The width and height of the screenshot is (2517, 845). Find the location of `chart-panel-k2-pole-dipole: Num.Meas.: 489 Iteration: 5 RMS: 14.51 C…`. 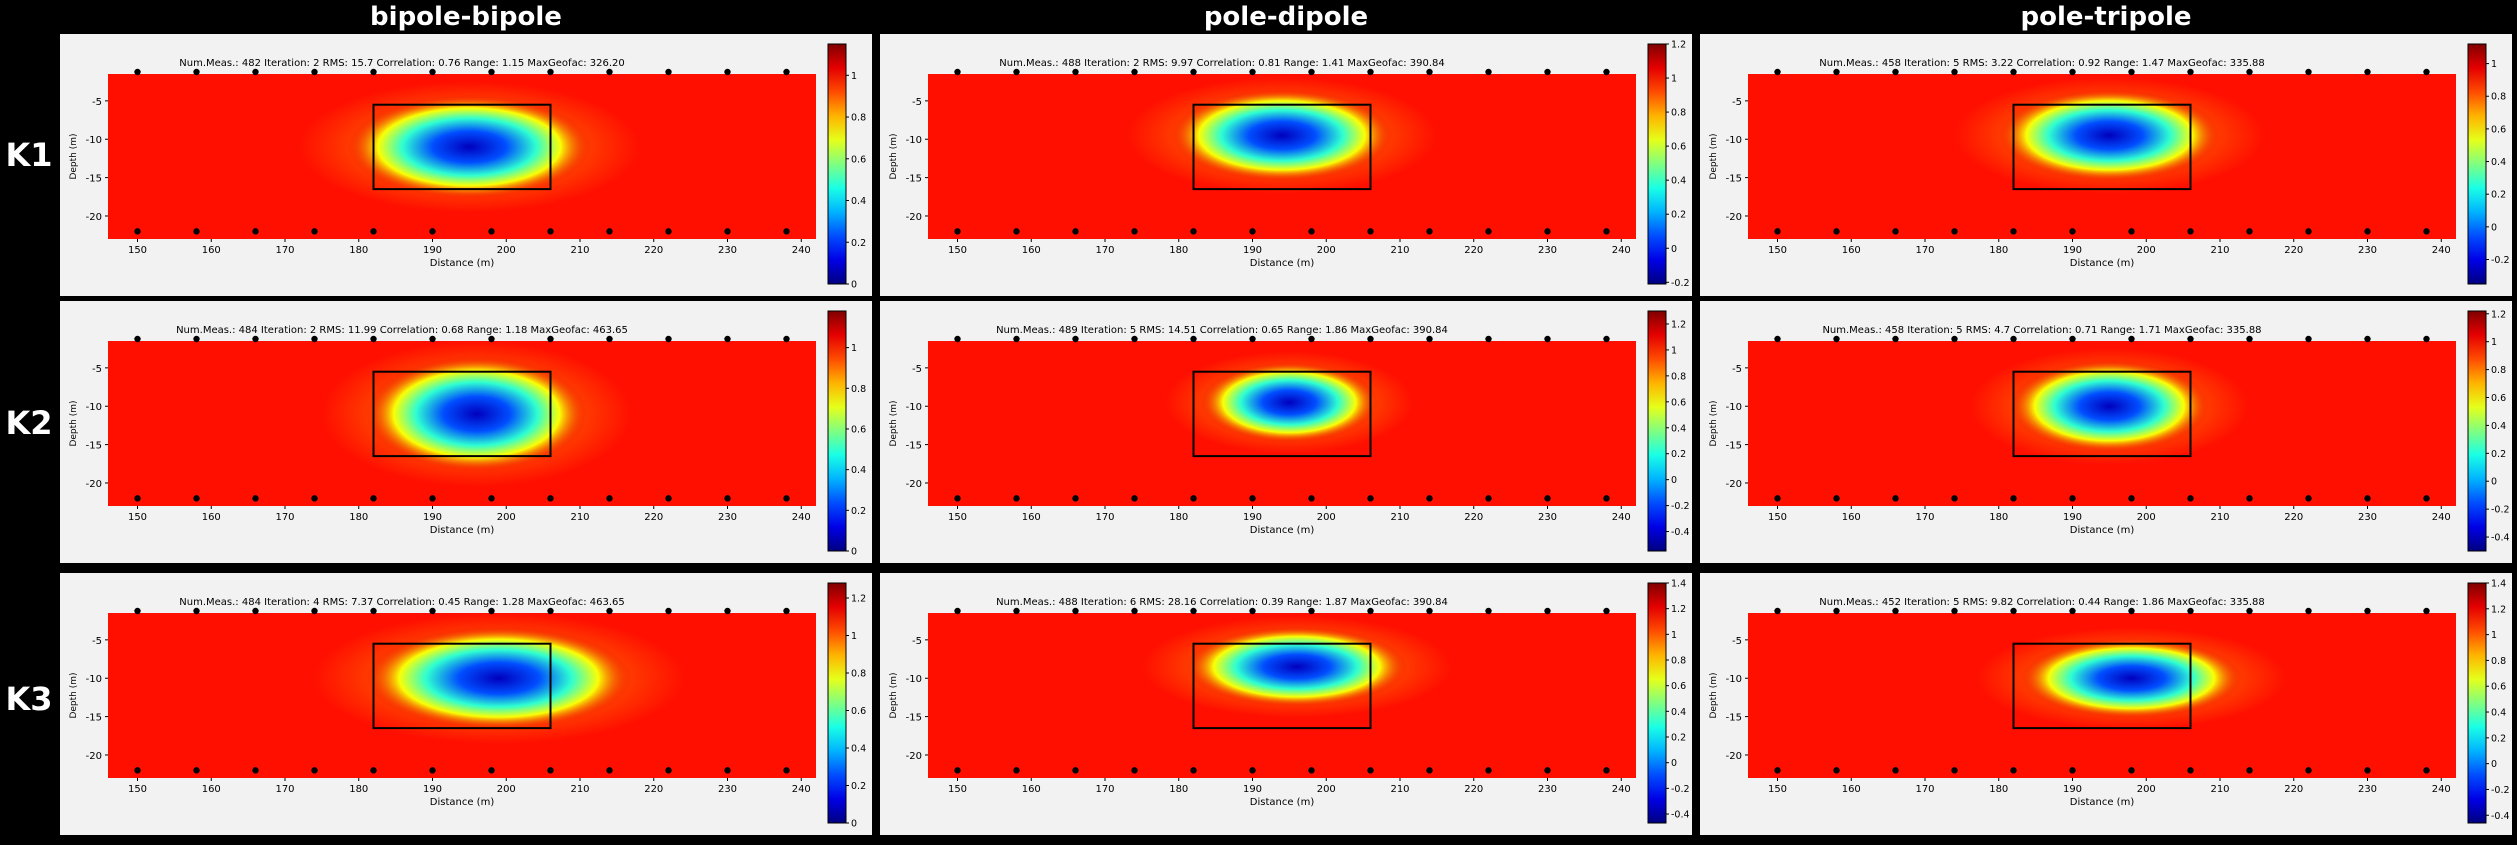

chart-panel-k2-pole-dipole: Num.Meas.: 489 Iteration: 5 RMS: 14.51 C… is located at coordinates (1286, 432).